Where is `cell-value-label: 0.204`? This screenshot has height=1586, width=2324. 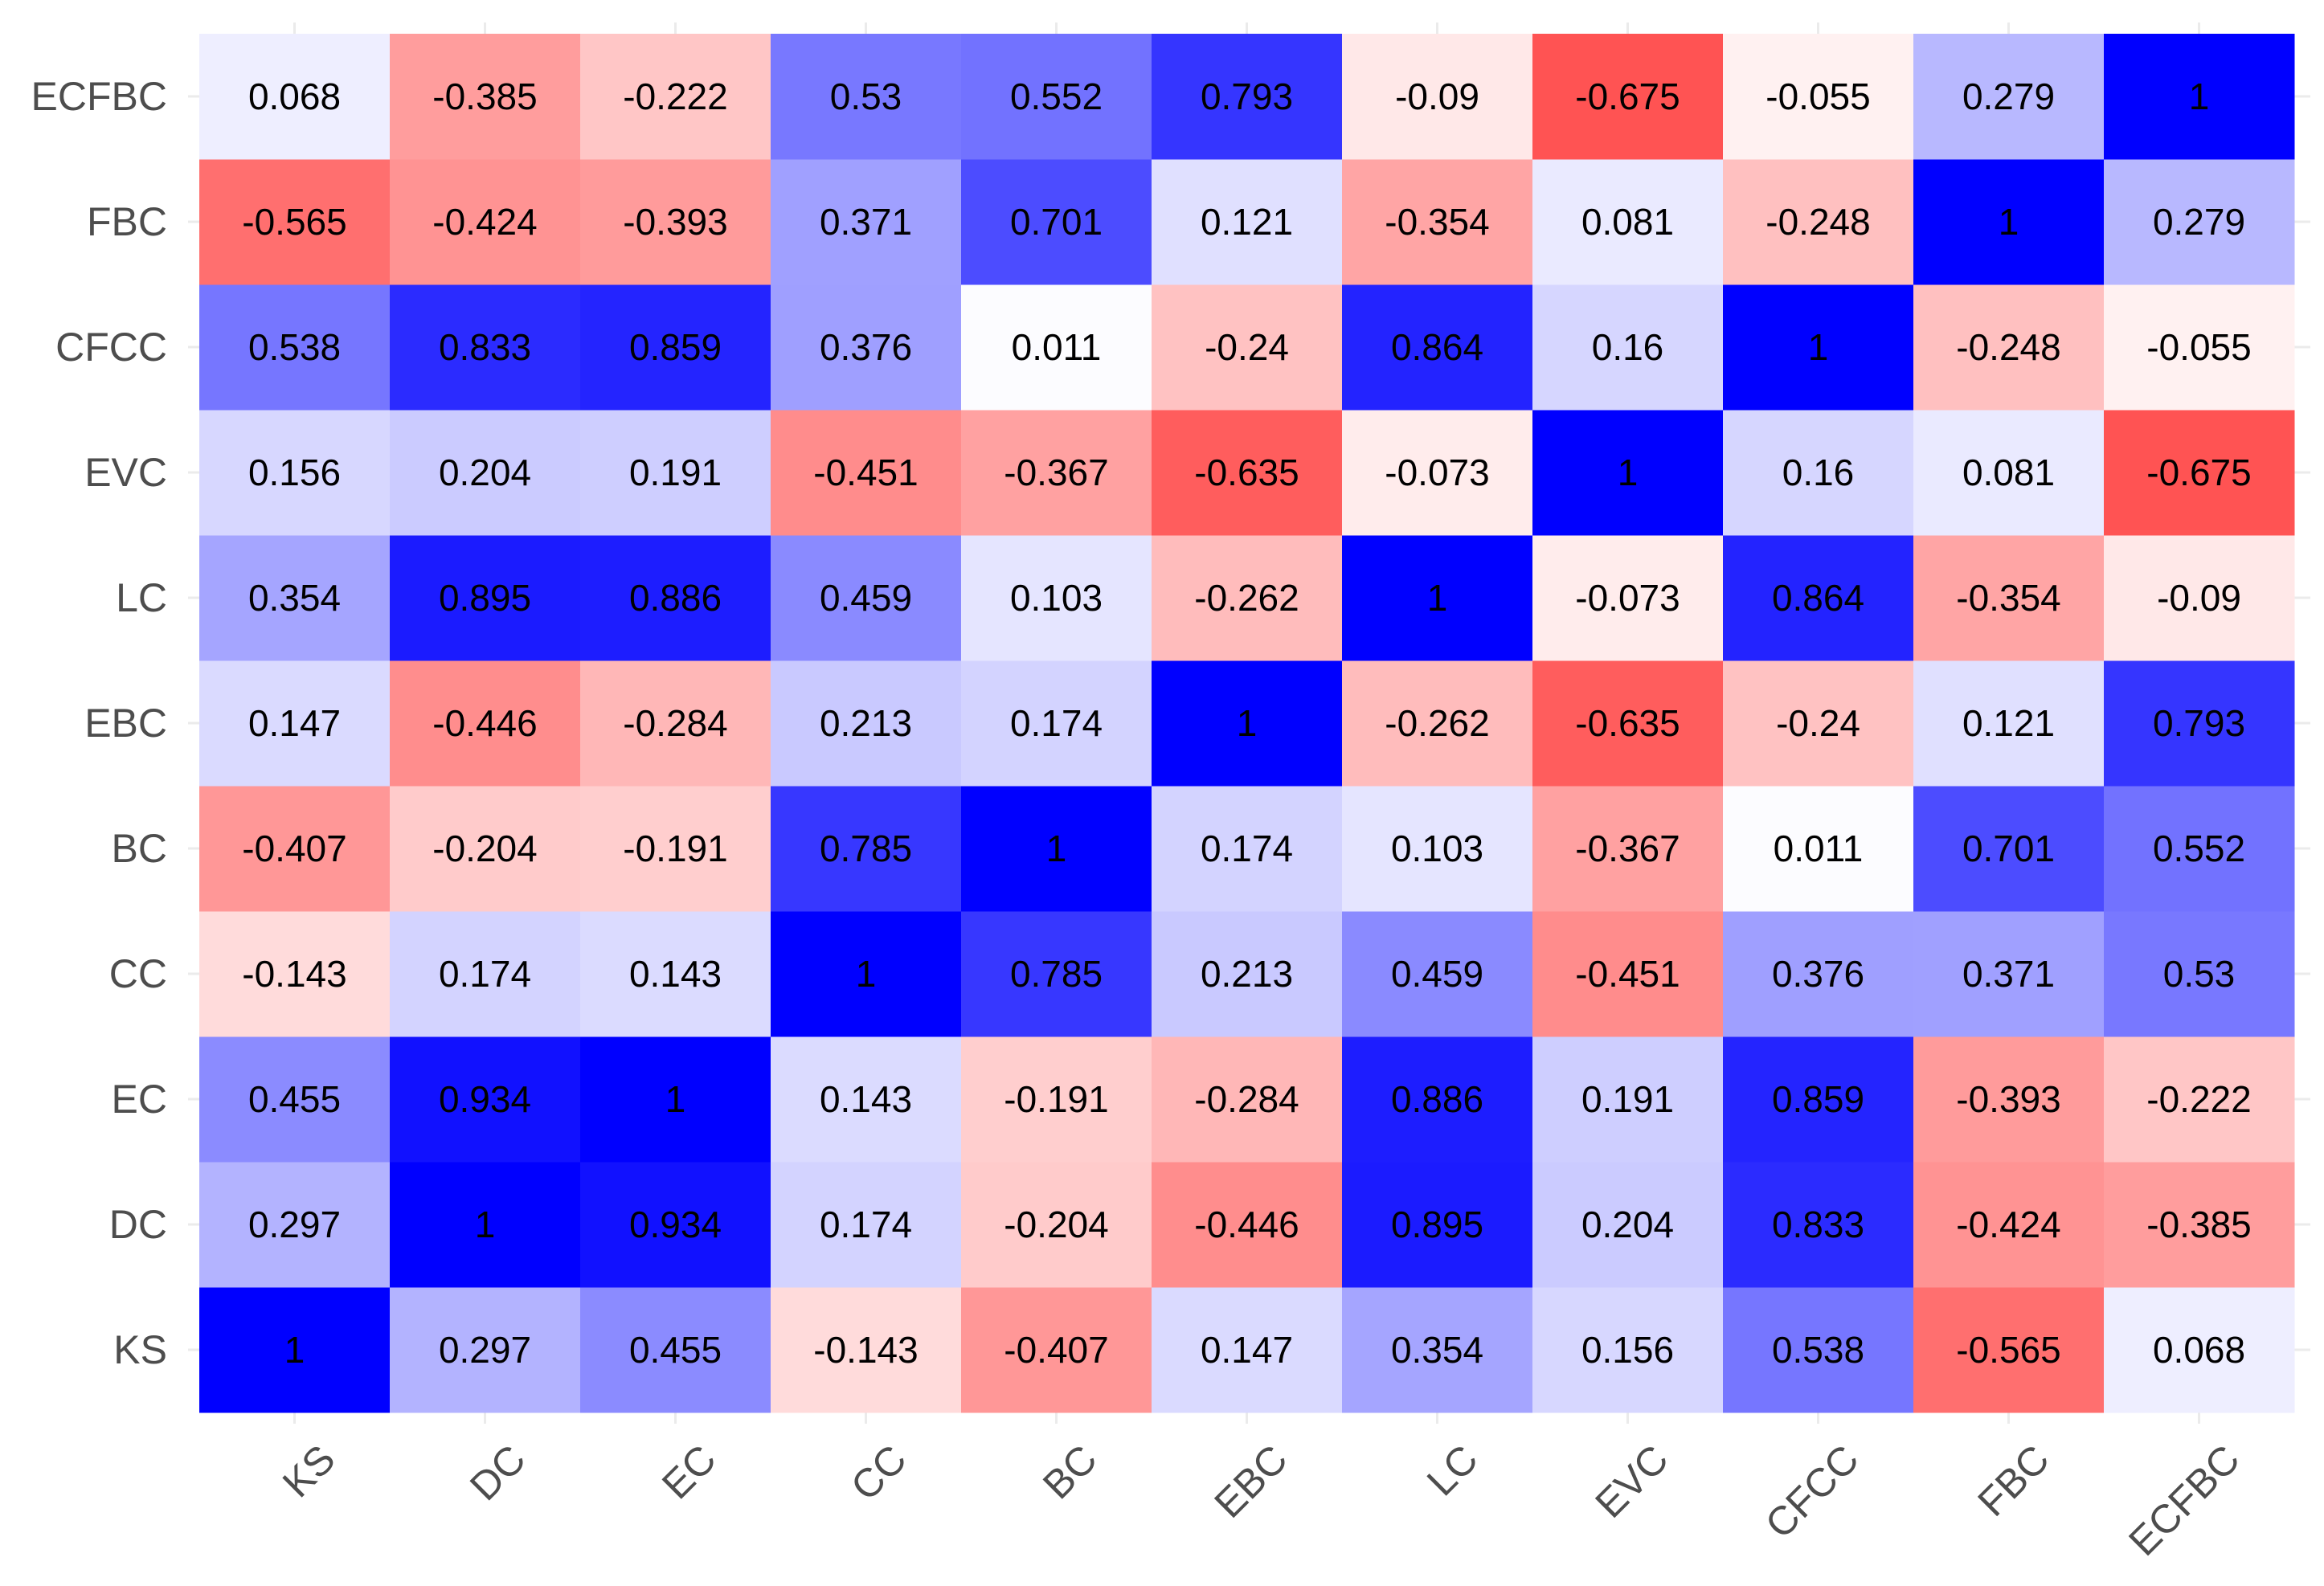 cell-value-label: 0.204 is located at coordinates (1628, 1224).